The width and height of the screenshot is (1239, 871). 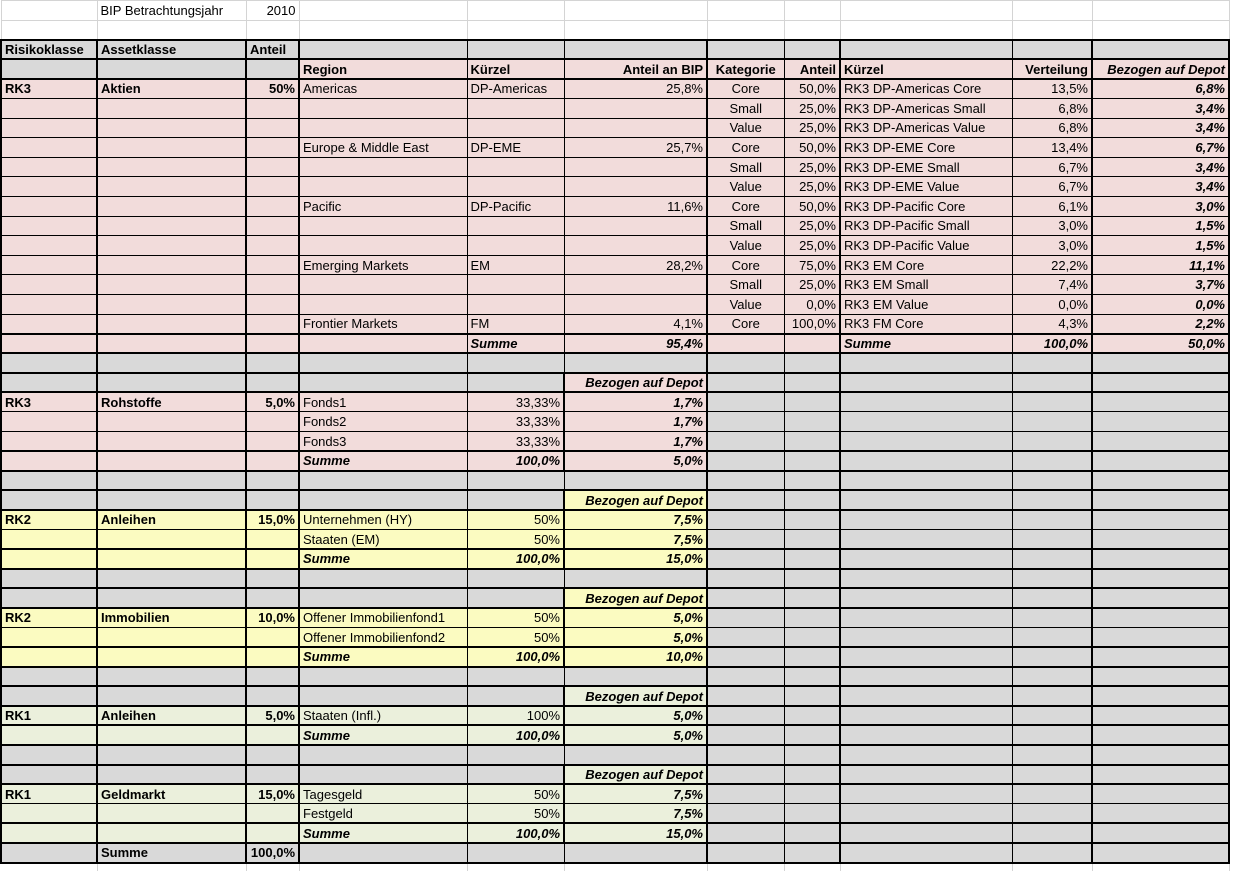 What do you see at coordinates (926, 559) in the screenshot?
I see `cell-I29` at bounding box center [926, 559].